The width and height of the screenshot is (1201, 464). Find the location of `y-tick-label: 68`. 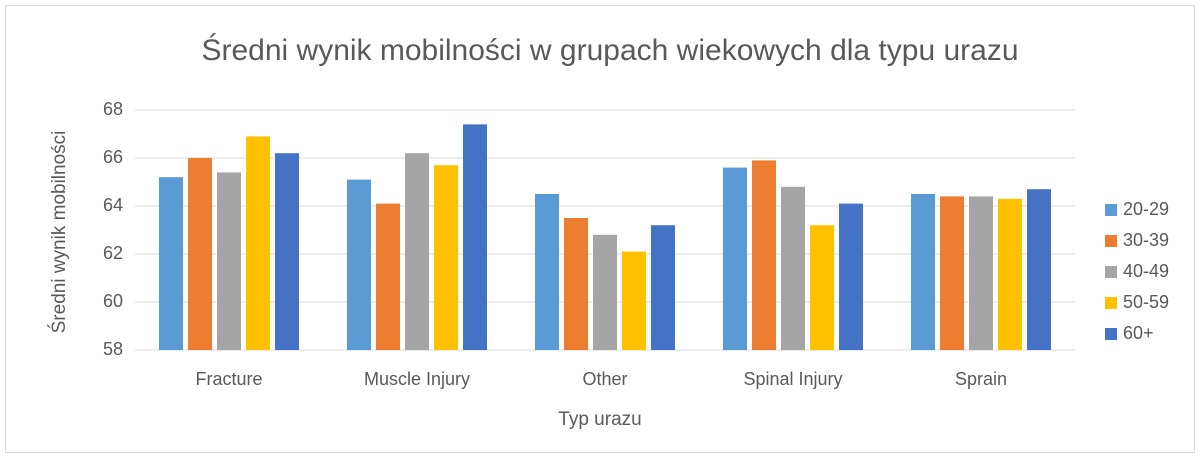

y-tick-label: 68 is located at coordinates (113, 109).